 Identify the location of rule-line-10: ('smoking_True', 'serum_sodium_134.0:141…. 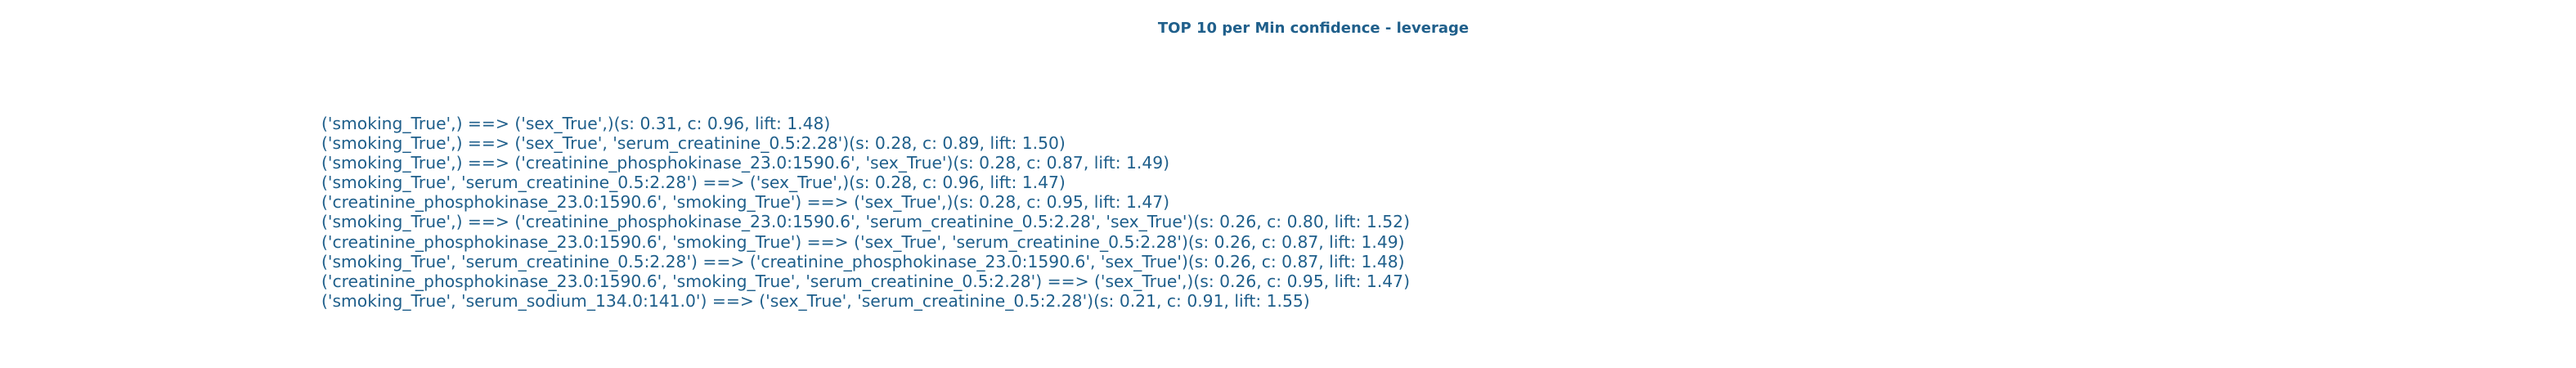
(816, 300).